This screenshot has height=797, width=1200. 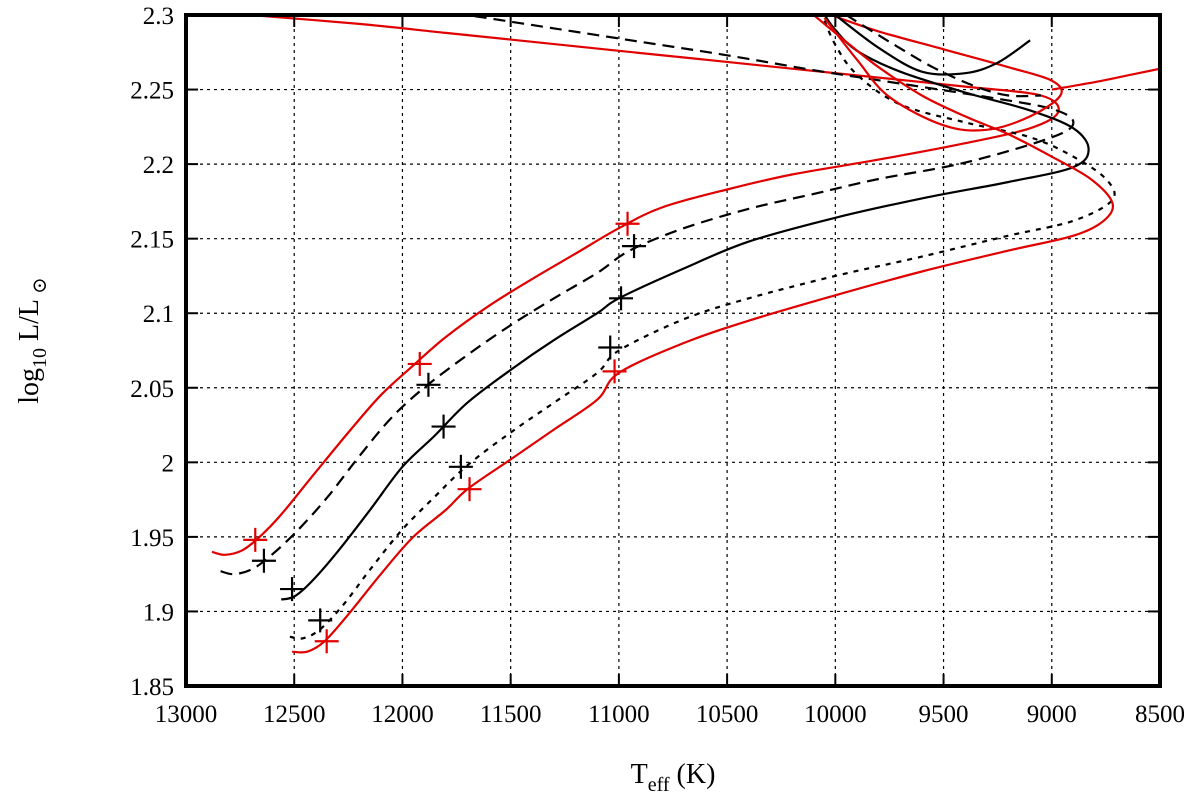 I want to click on y-tick-label: 2.2, so click(x=158, y=165).